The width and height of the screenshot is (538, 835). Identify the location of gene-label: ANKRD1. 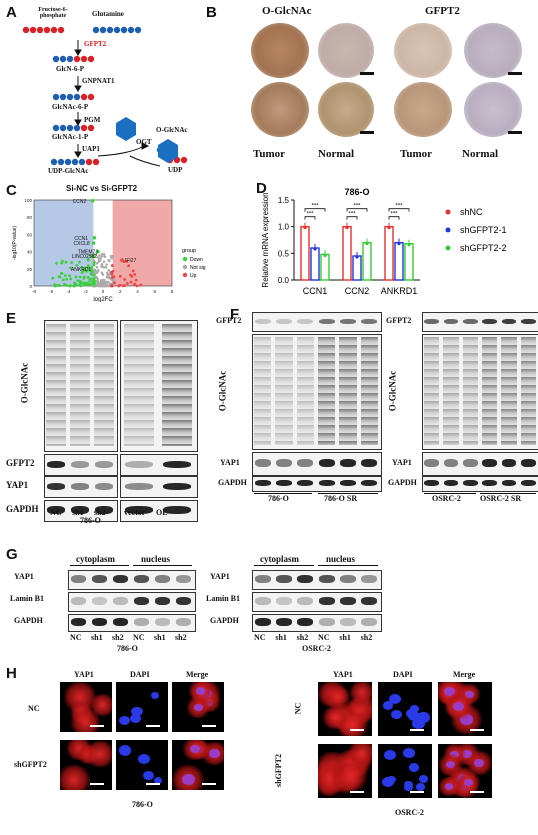
(81, 270).